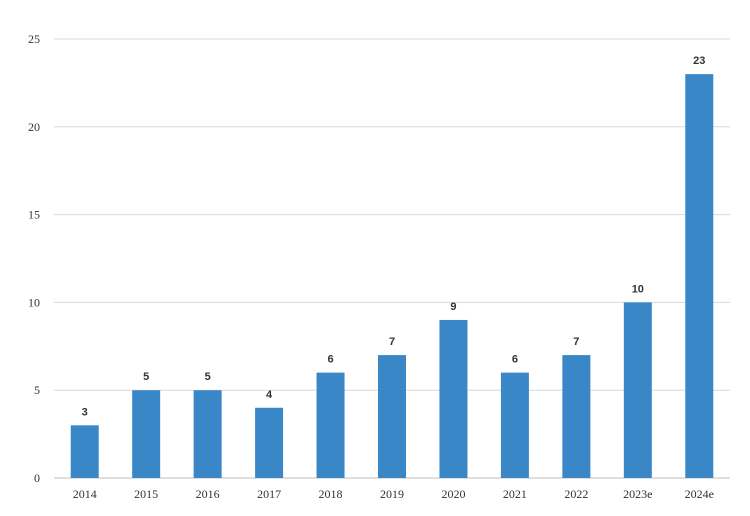 The height and width of the screenshot is (516, 750). Describe the element at coordinates (637, 390) in the screenshot. I see `bar-2023e` at that location.